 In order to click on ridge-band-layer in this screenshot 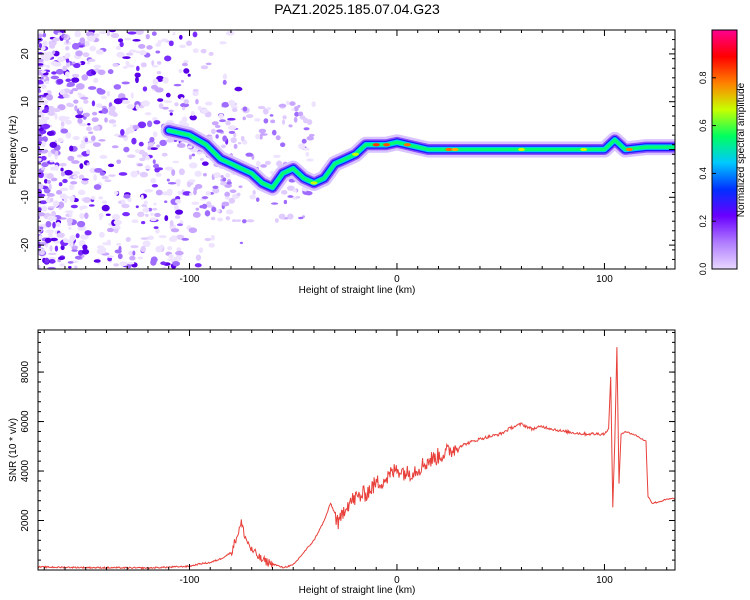, I will do `click(421, 159)`.